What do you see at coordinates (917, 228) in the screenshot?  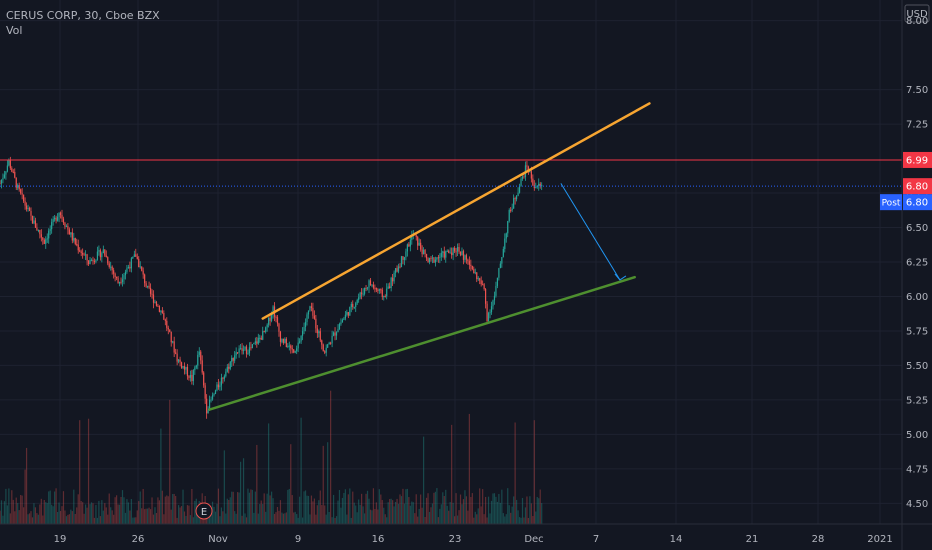 I see `y-tick-label-4: 6.50` at bounding box center [917, 228].